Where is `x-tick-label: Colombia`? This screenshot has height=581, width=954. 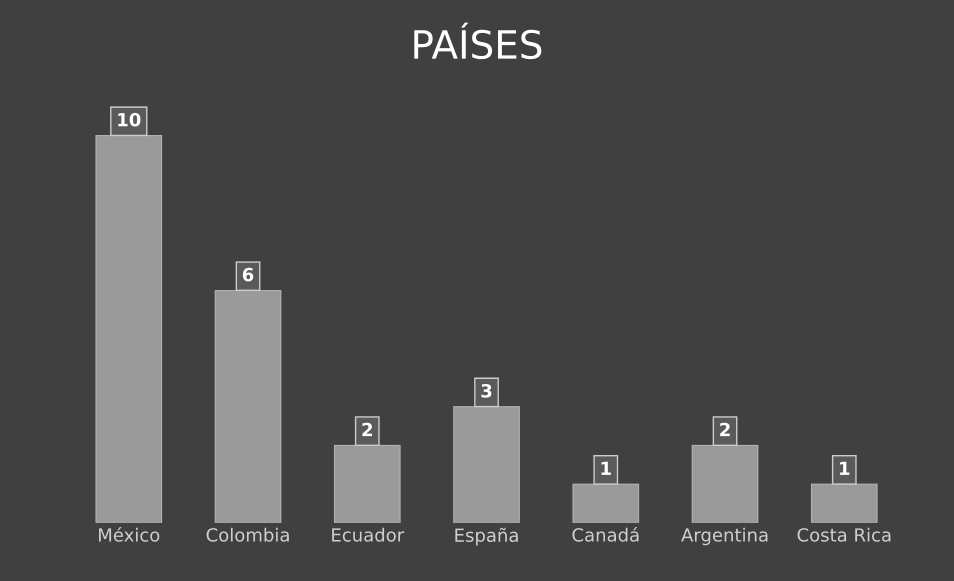
x-tick-label: Colombia is located at coordinates (247, 535).